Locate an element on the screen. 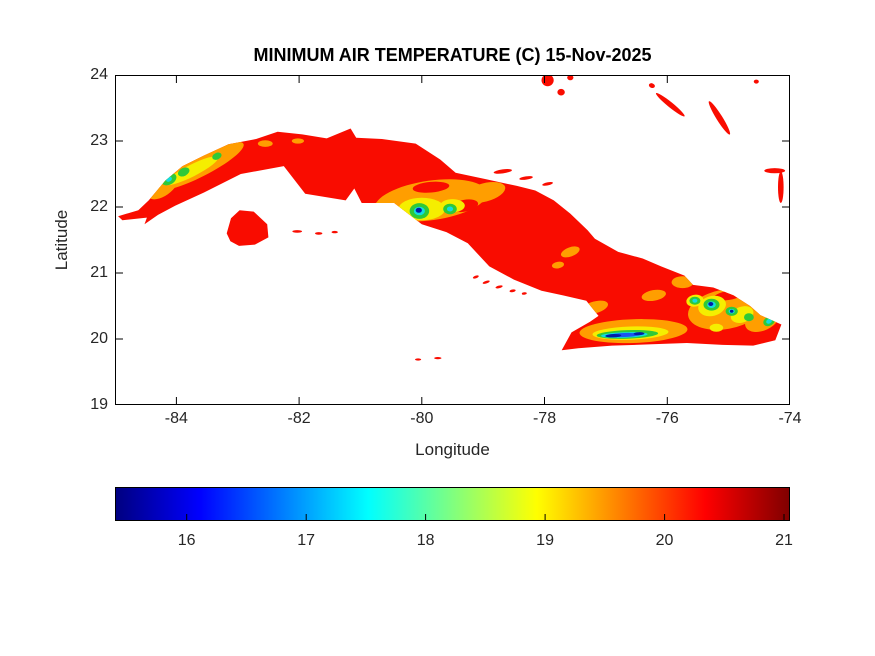 This screenshot has width=875, height=656. colorbar-tick-label: 18 is located at coordinates (425, 540).